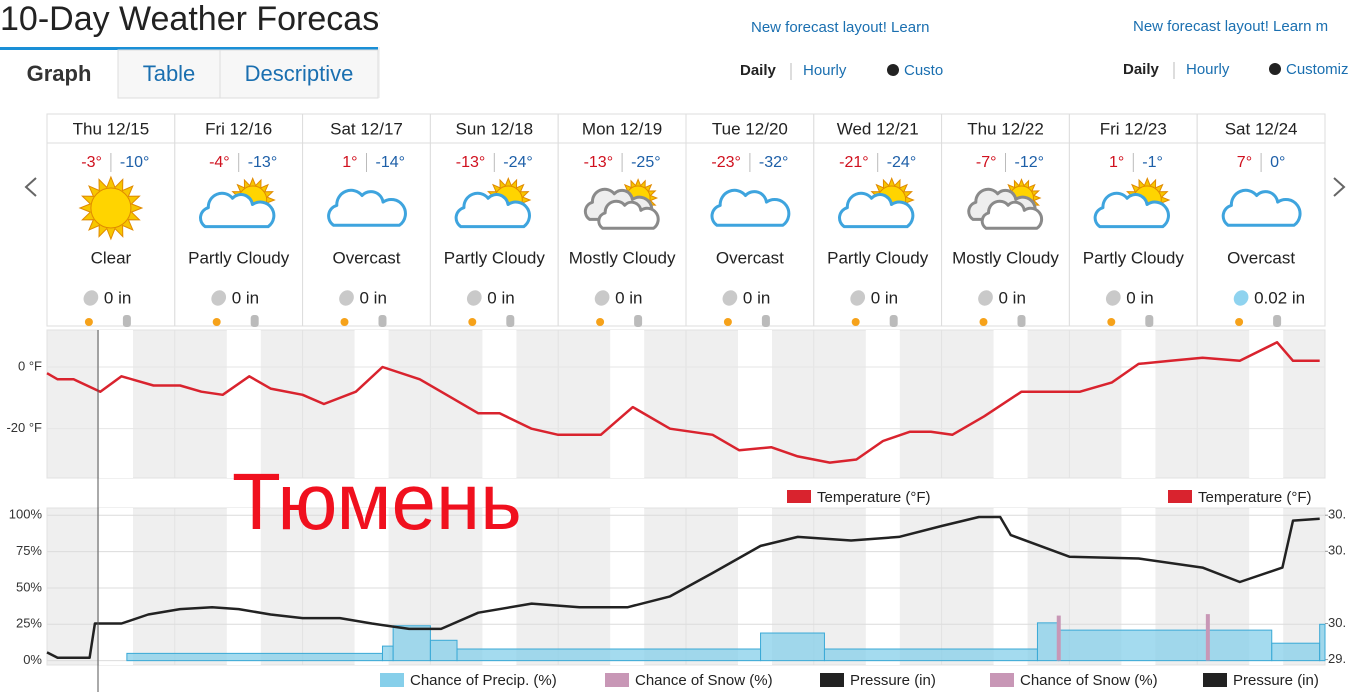  I want to click on day-card: Thu 12/15 -3° -10° Clear 0 in, so click(111, 220).